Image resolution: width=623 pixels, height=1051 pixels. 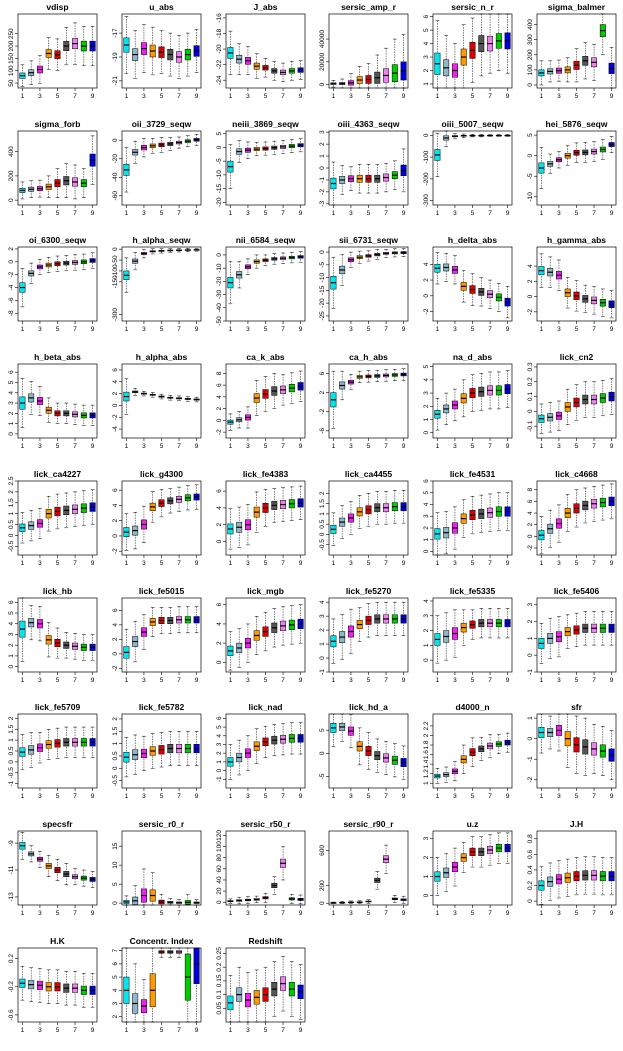 I want to click on y-tick-label: 6, so click(x=219, y=718).